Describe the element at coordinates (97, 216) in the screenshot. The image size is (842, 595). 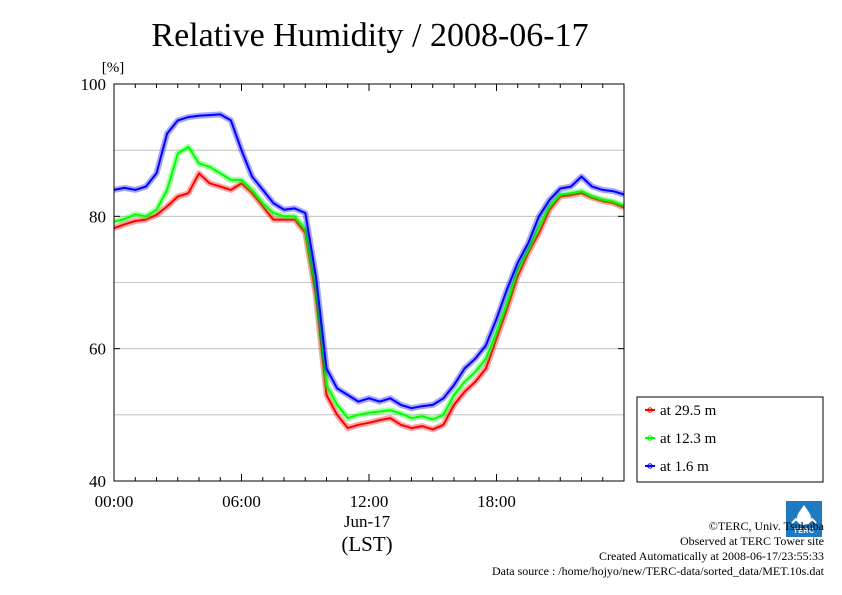
I see `y-tick-label: 80` at that location.